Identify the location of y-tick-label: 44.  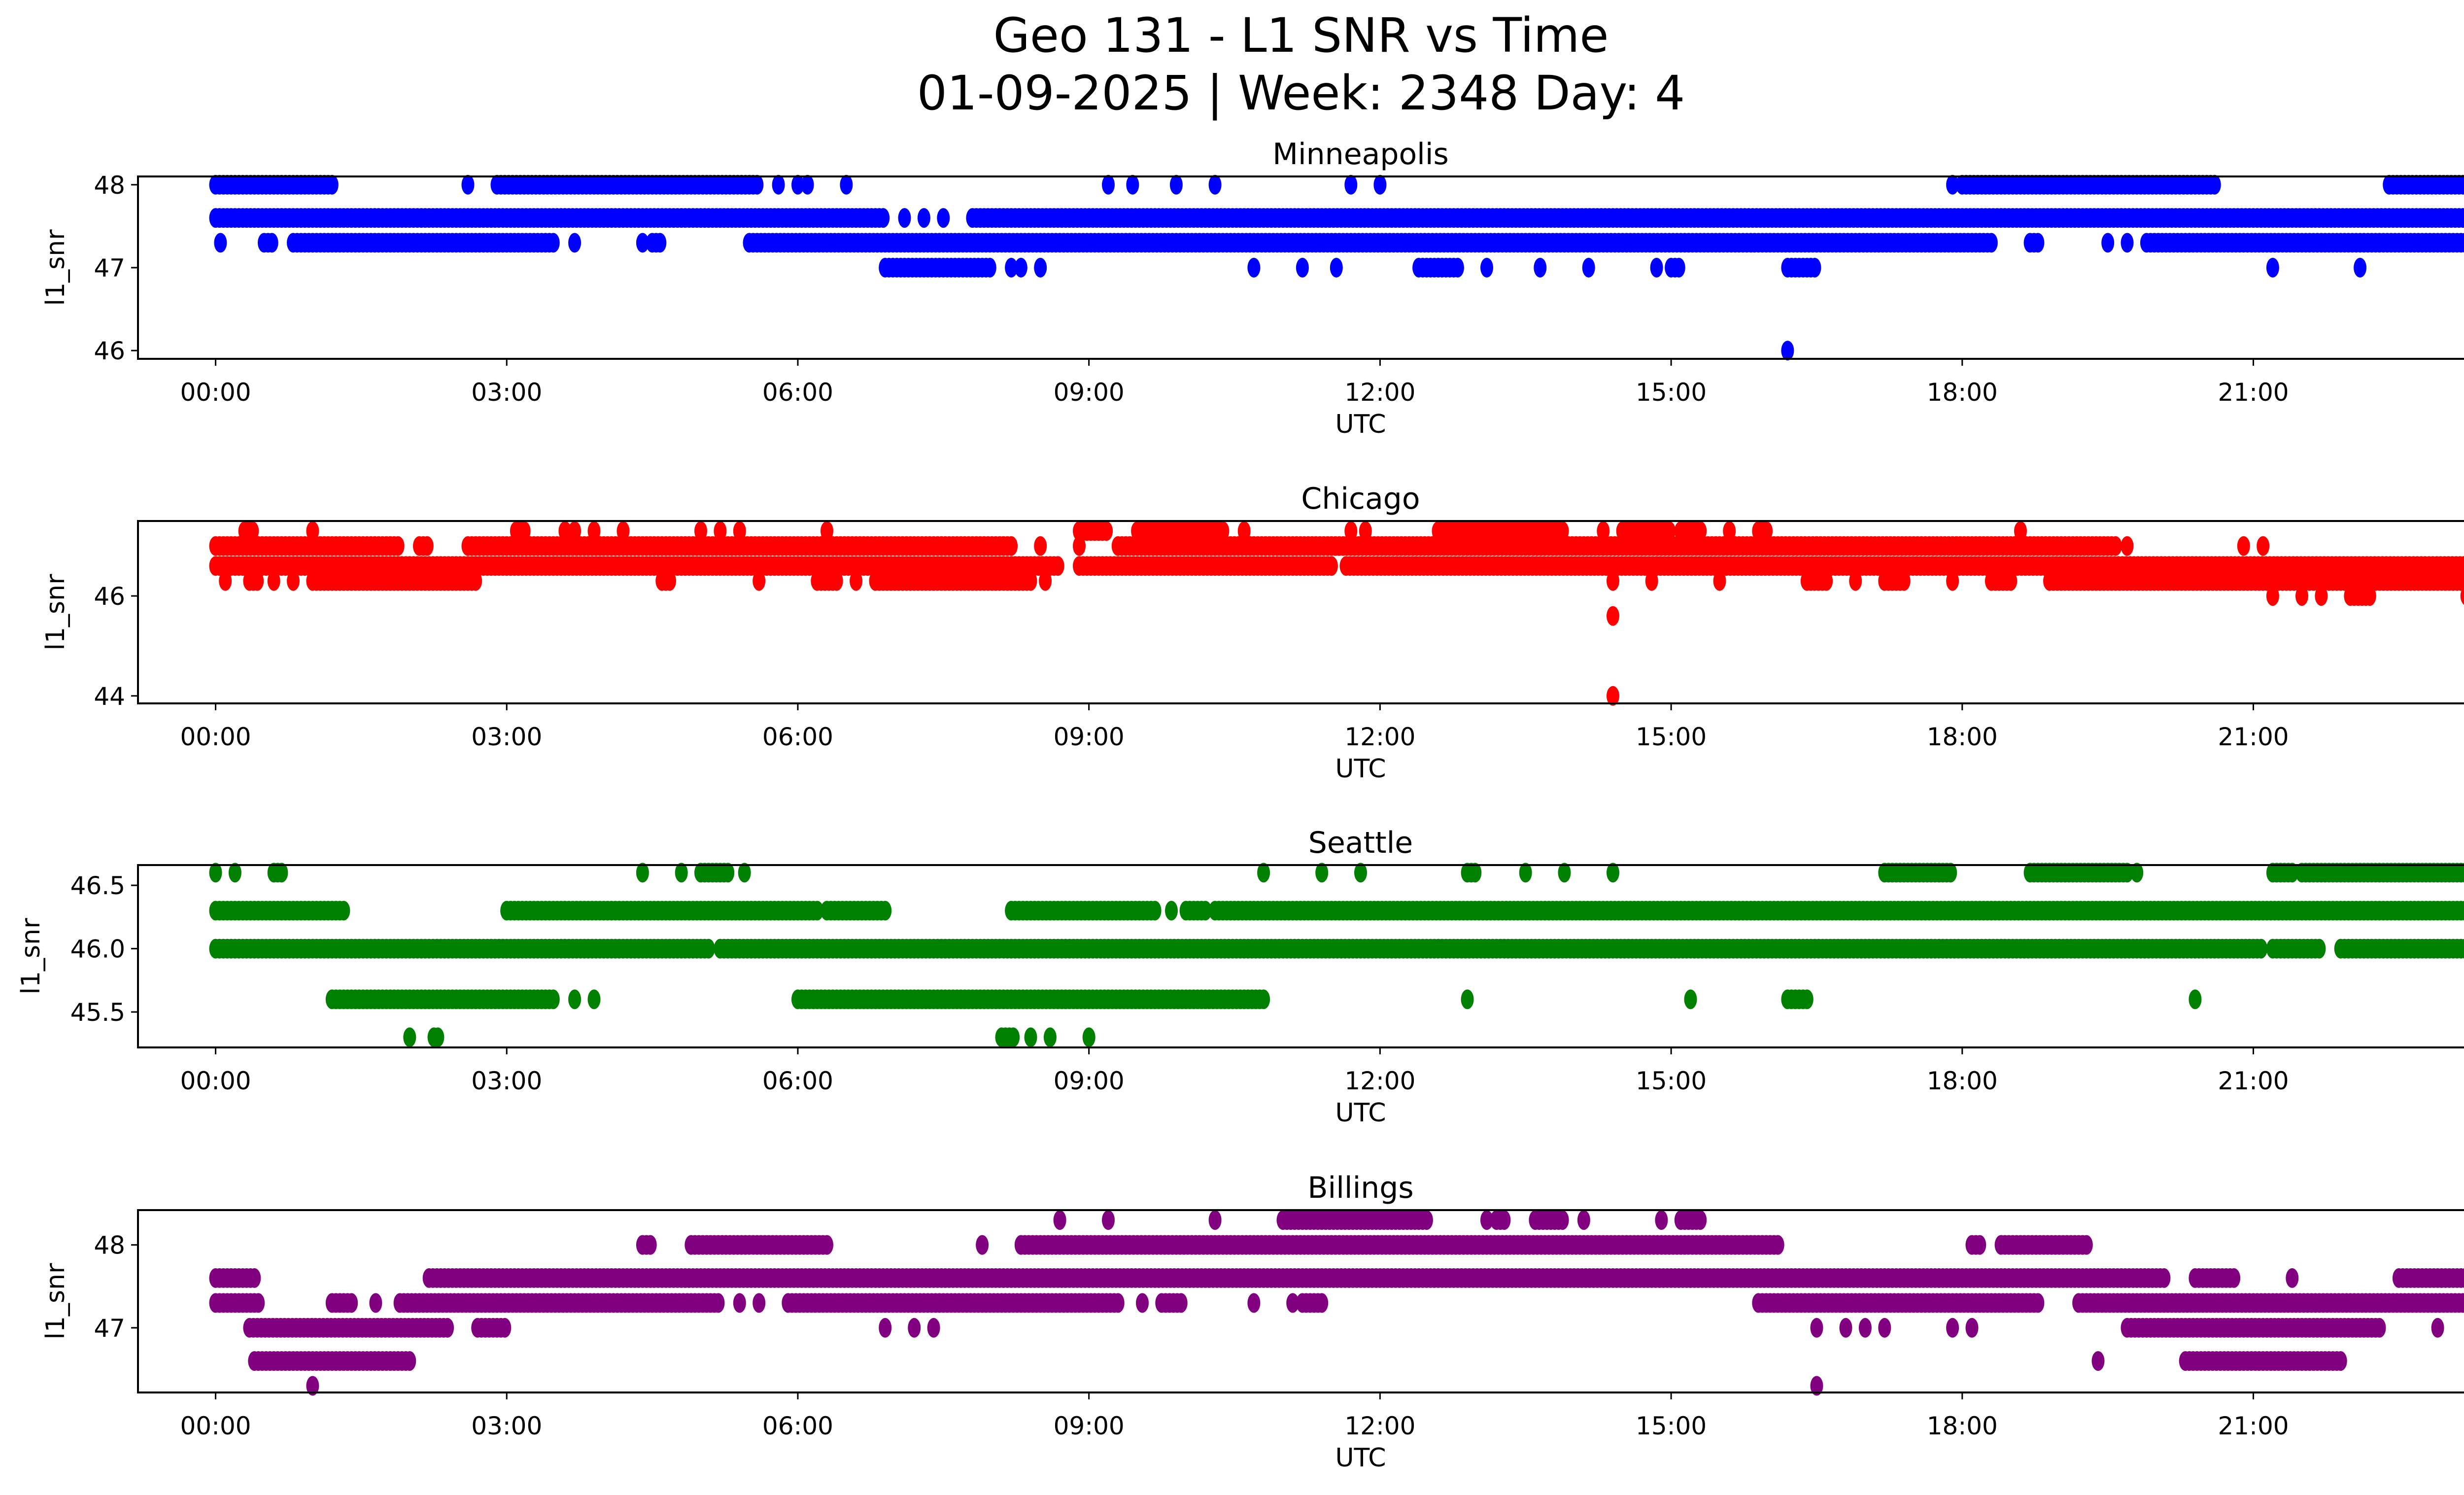
(109, 696).